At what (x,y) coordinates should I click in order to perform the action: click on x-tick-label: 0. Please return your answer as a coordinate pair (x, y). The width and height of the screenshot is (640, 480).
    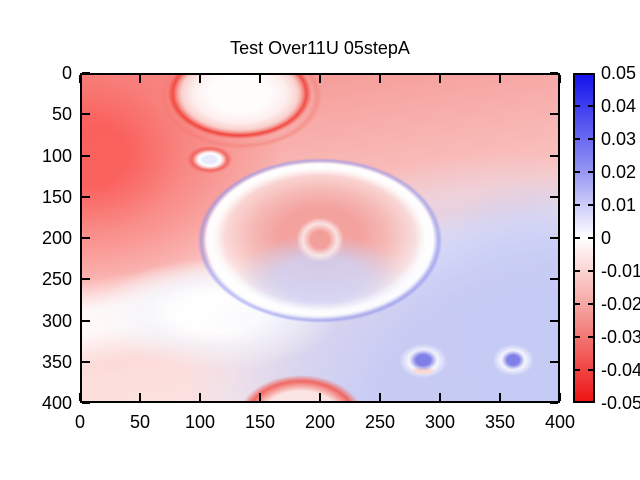
    Looking at the image, I should click on (79, 422).